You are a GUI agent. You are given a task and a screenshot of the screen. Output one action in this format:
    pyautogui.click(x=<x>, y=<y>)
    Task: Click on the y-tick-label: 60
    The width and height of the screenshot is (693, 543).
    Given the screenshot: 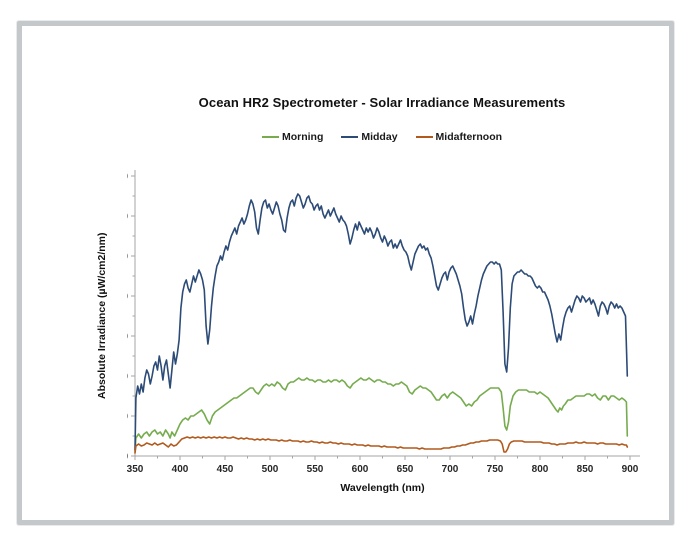 What is the action you would take?
    pyautogui.click(x=127, y=337)
    